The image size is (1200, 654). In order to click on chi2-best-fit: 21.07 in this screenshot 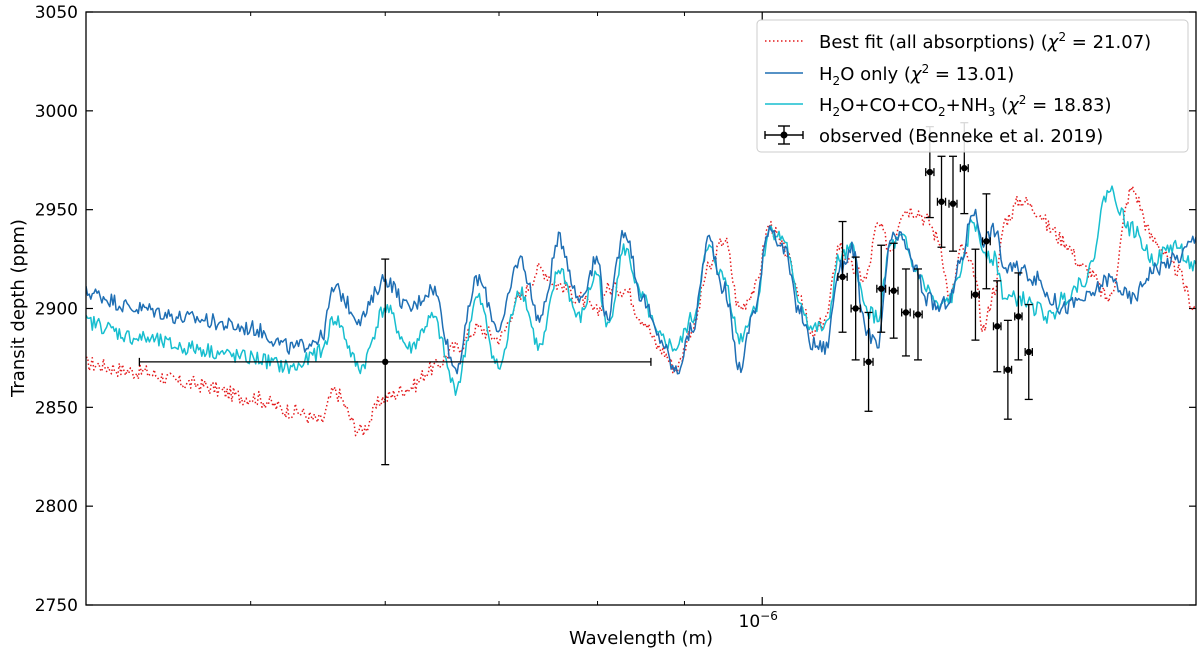, I will do `click(1119, 42)`.